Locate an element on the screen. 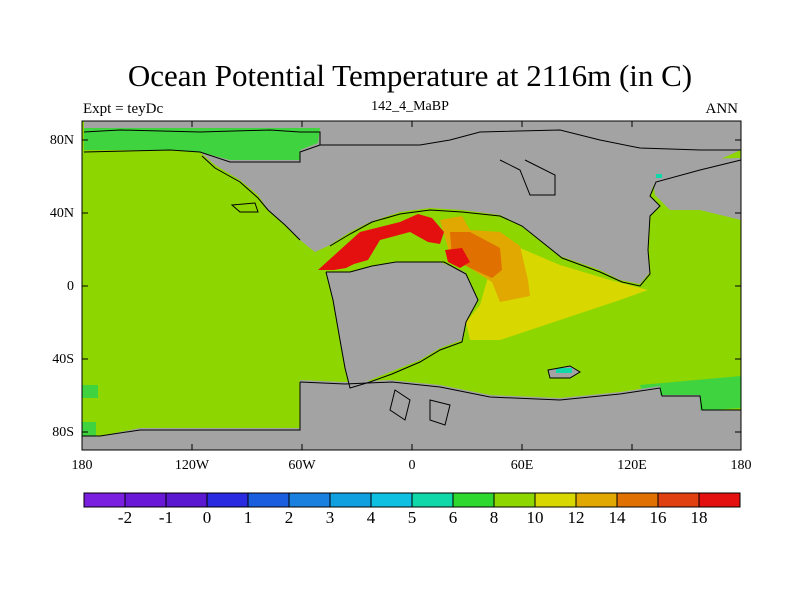  ne-cyan-patch is located at coordinates (659, 176).